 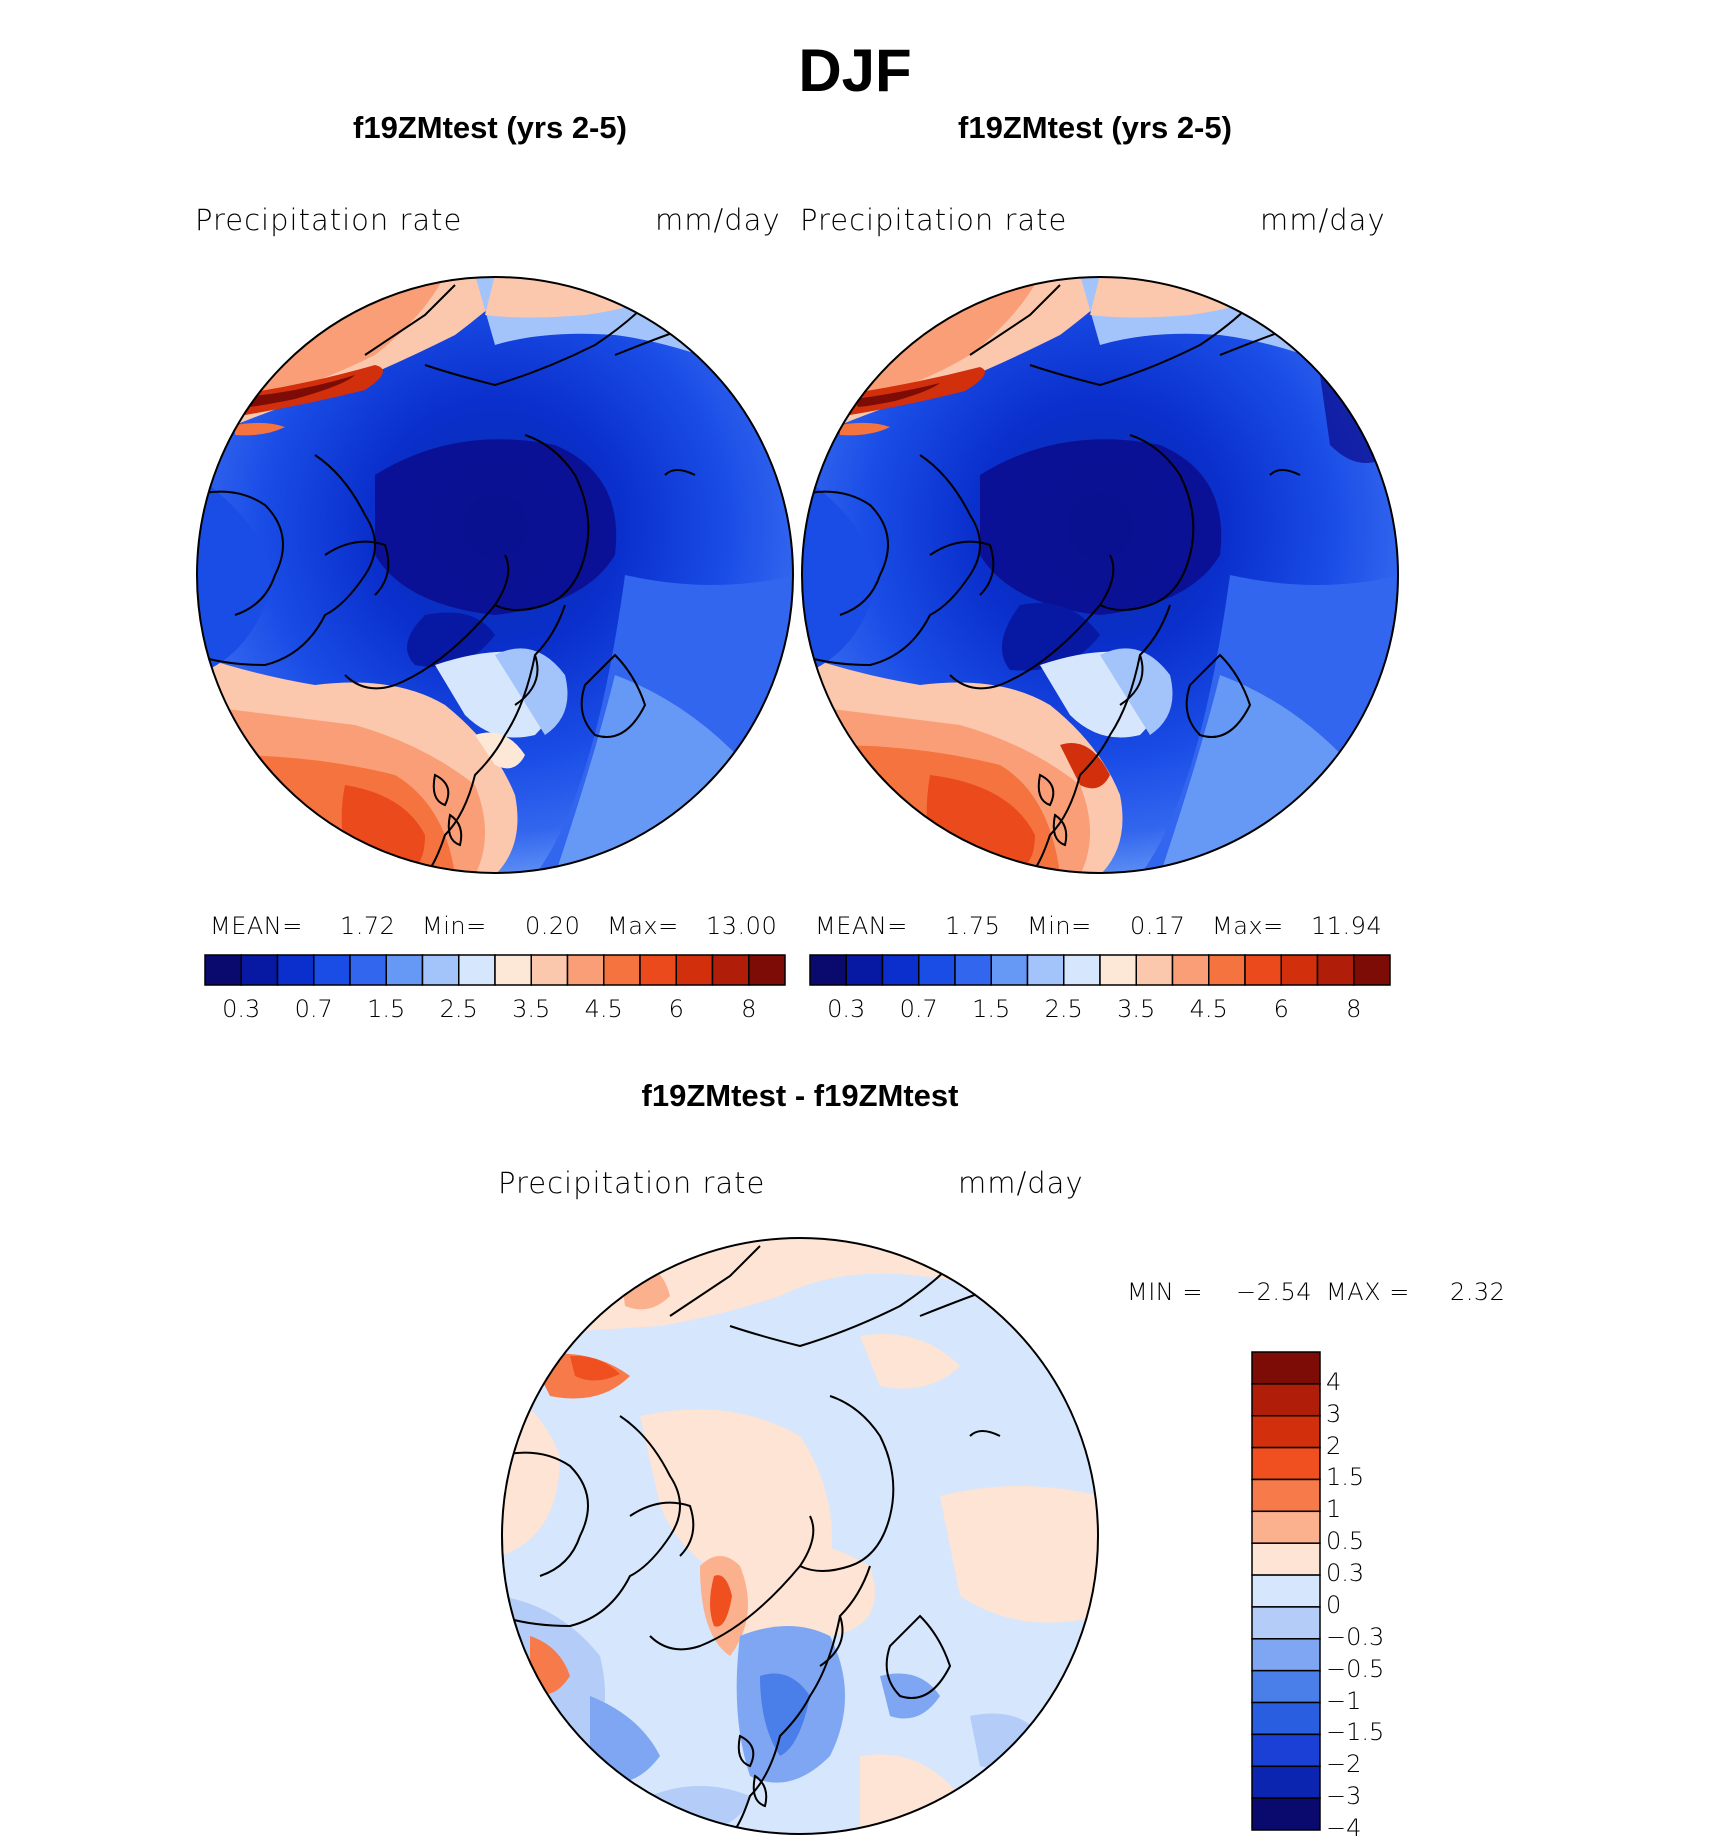 What do you see at coordinates (490, 127) in the screenshot?
I see `panel-1-case-title: f19ZMtest (yrs 2-5)` at bounding box center [490, 127].